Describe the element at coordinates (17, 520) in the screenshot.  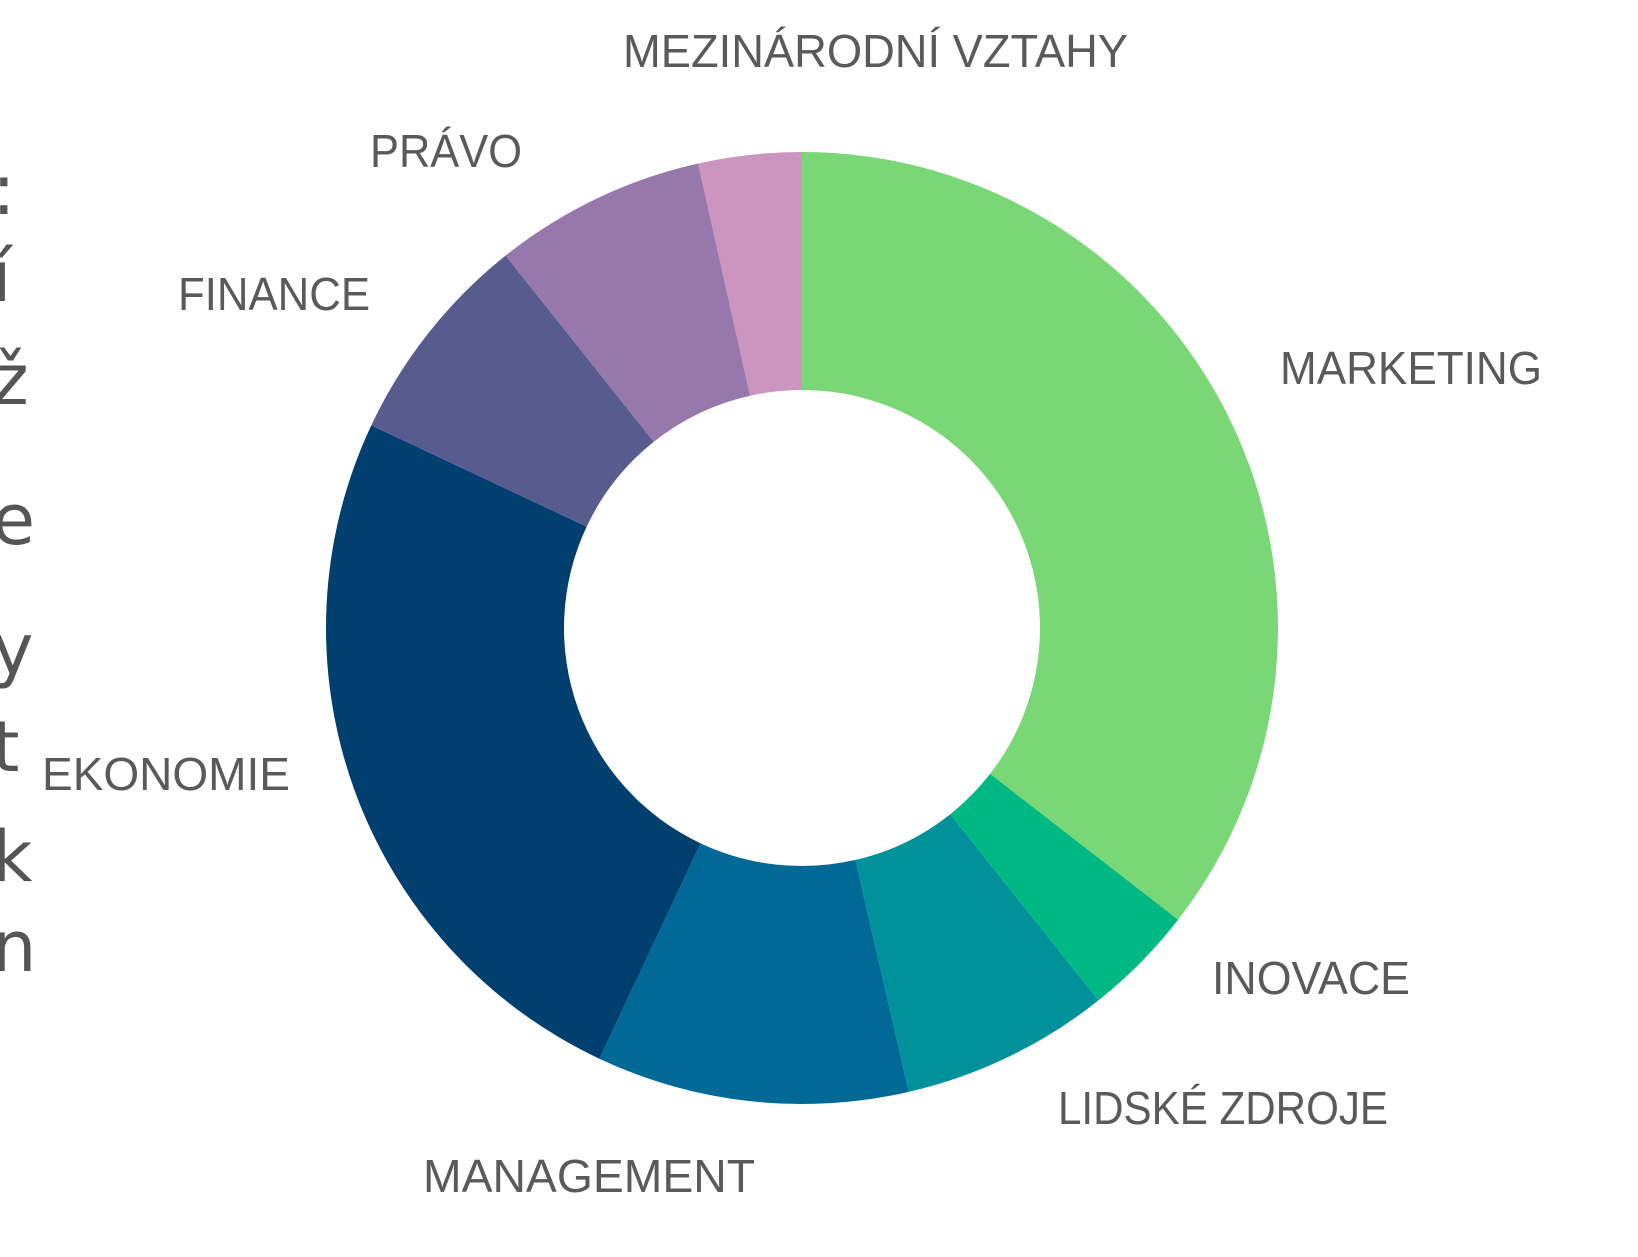
I see `cropped-text: e` at that location.